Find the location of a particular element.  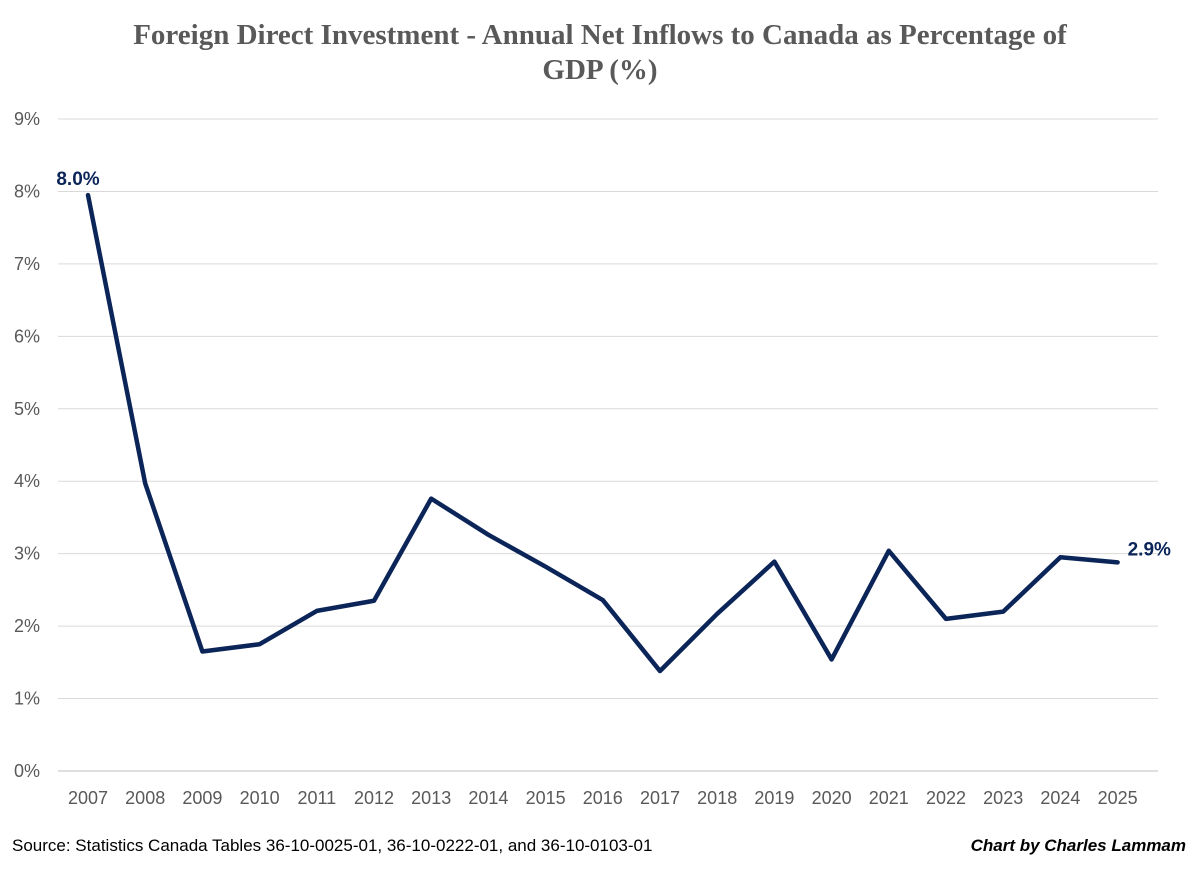

x-tick-label: 2009 is located at coordinates (202, 798).